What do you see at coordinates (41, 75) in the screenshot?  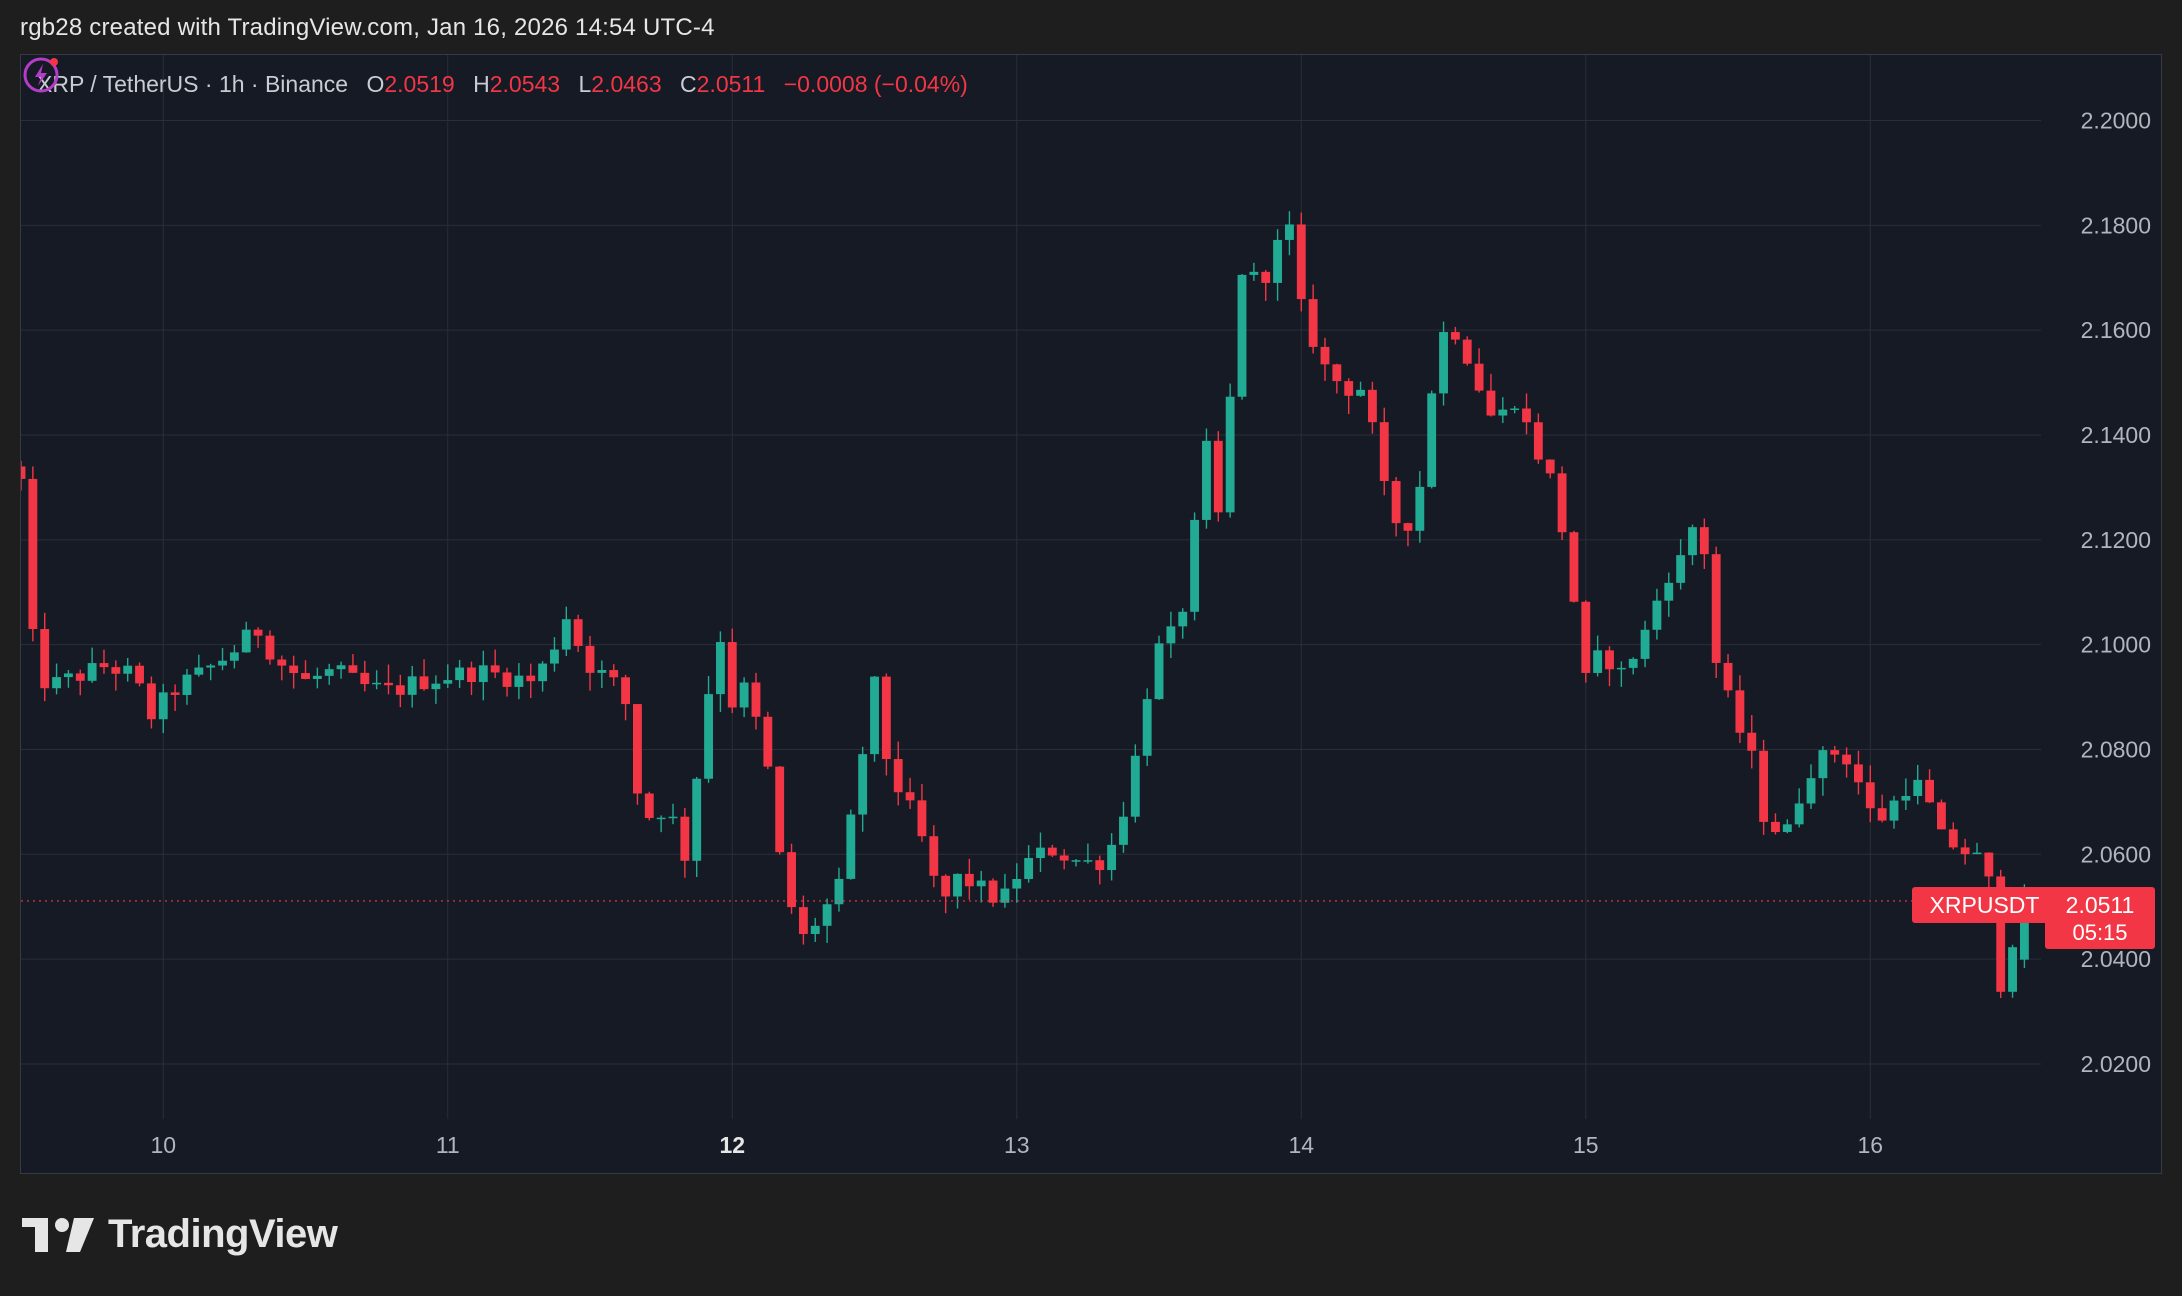 I see `lightning-alert-icon` at bounding box center [41, 75].